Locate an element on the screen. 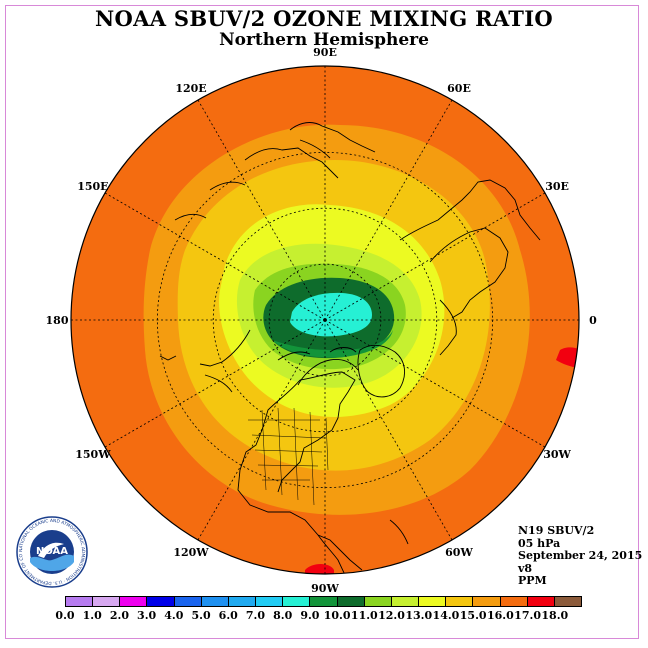  colorbar-tick-label: 17.0 is located at coordinates (527, 615).